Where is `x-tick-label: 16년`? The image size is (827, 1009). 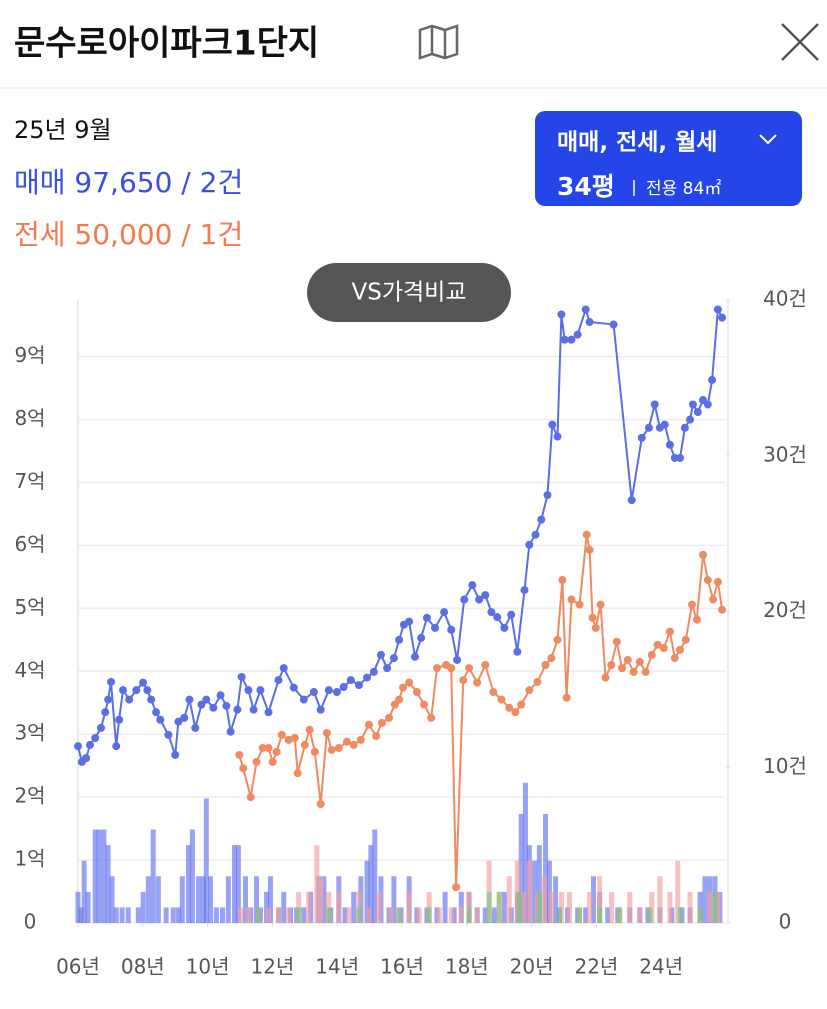
x-tick-label: 16년 is located at coordinates (402, 967).